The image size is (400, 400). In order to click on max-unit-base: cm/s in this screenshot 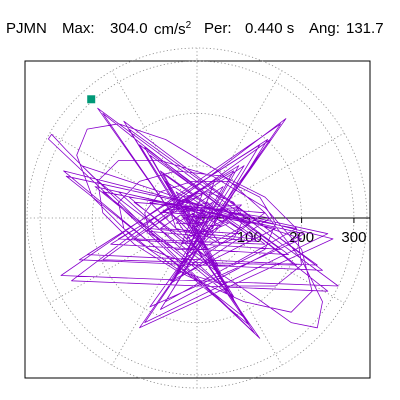, I will do `click(170, 29)`.